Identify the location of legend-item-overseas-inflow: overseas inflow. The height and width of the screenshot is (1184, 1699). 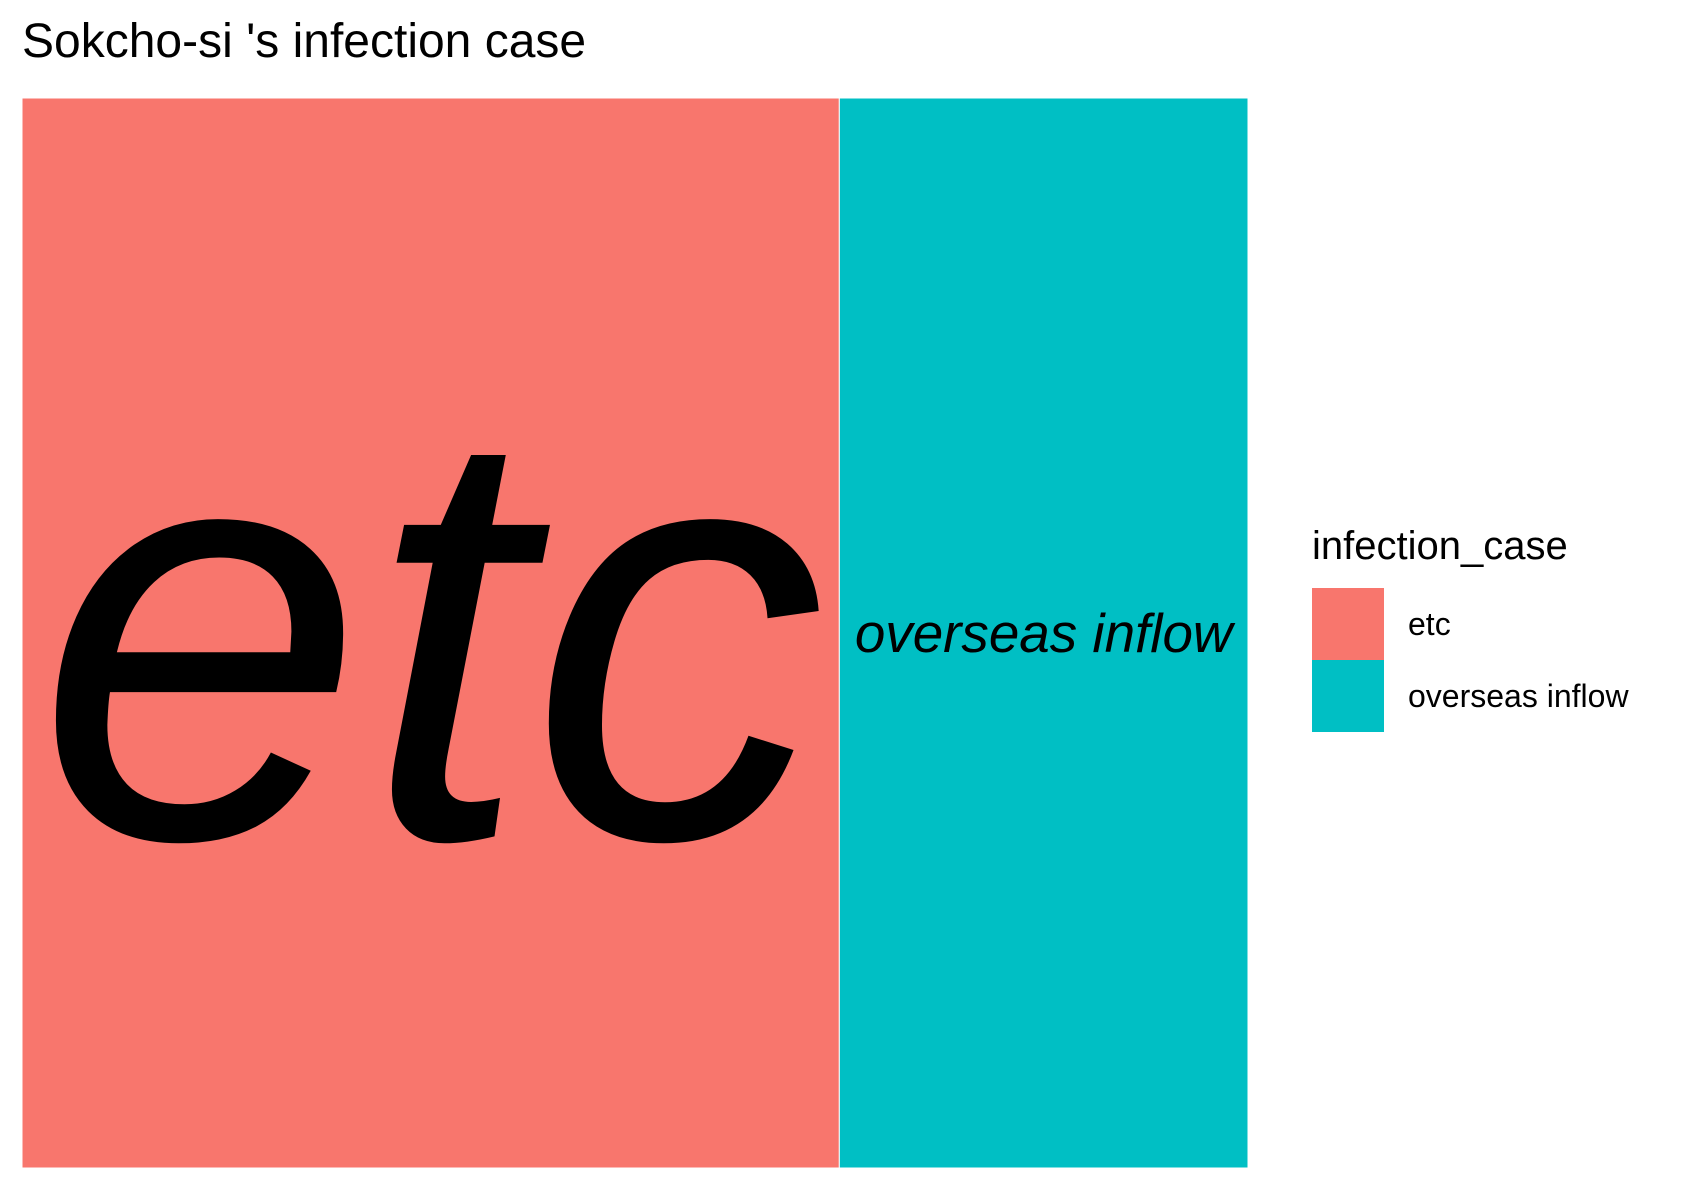
(1502, 696).